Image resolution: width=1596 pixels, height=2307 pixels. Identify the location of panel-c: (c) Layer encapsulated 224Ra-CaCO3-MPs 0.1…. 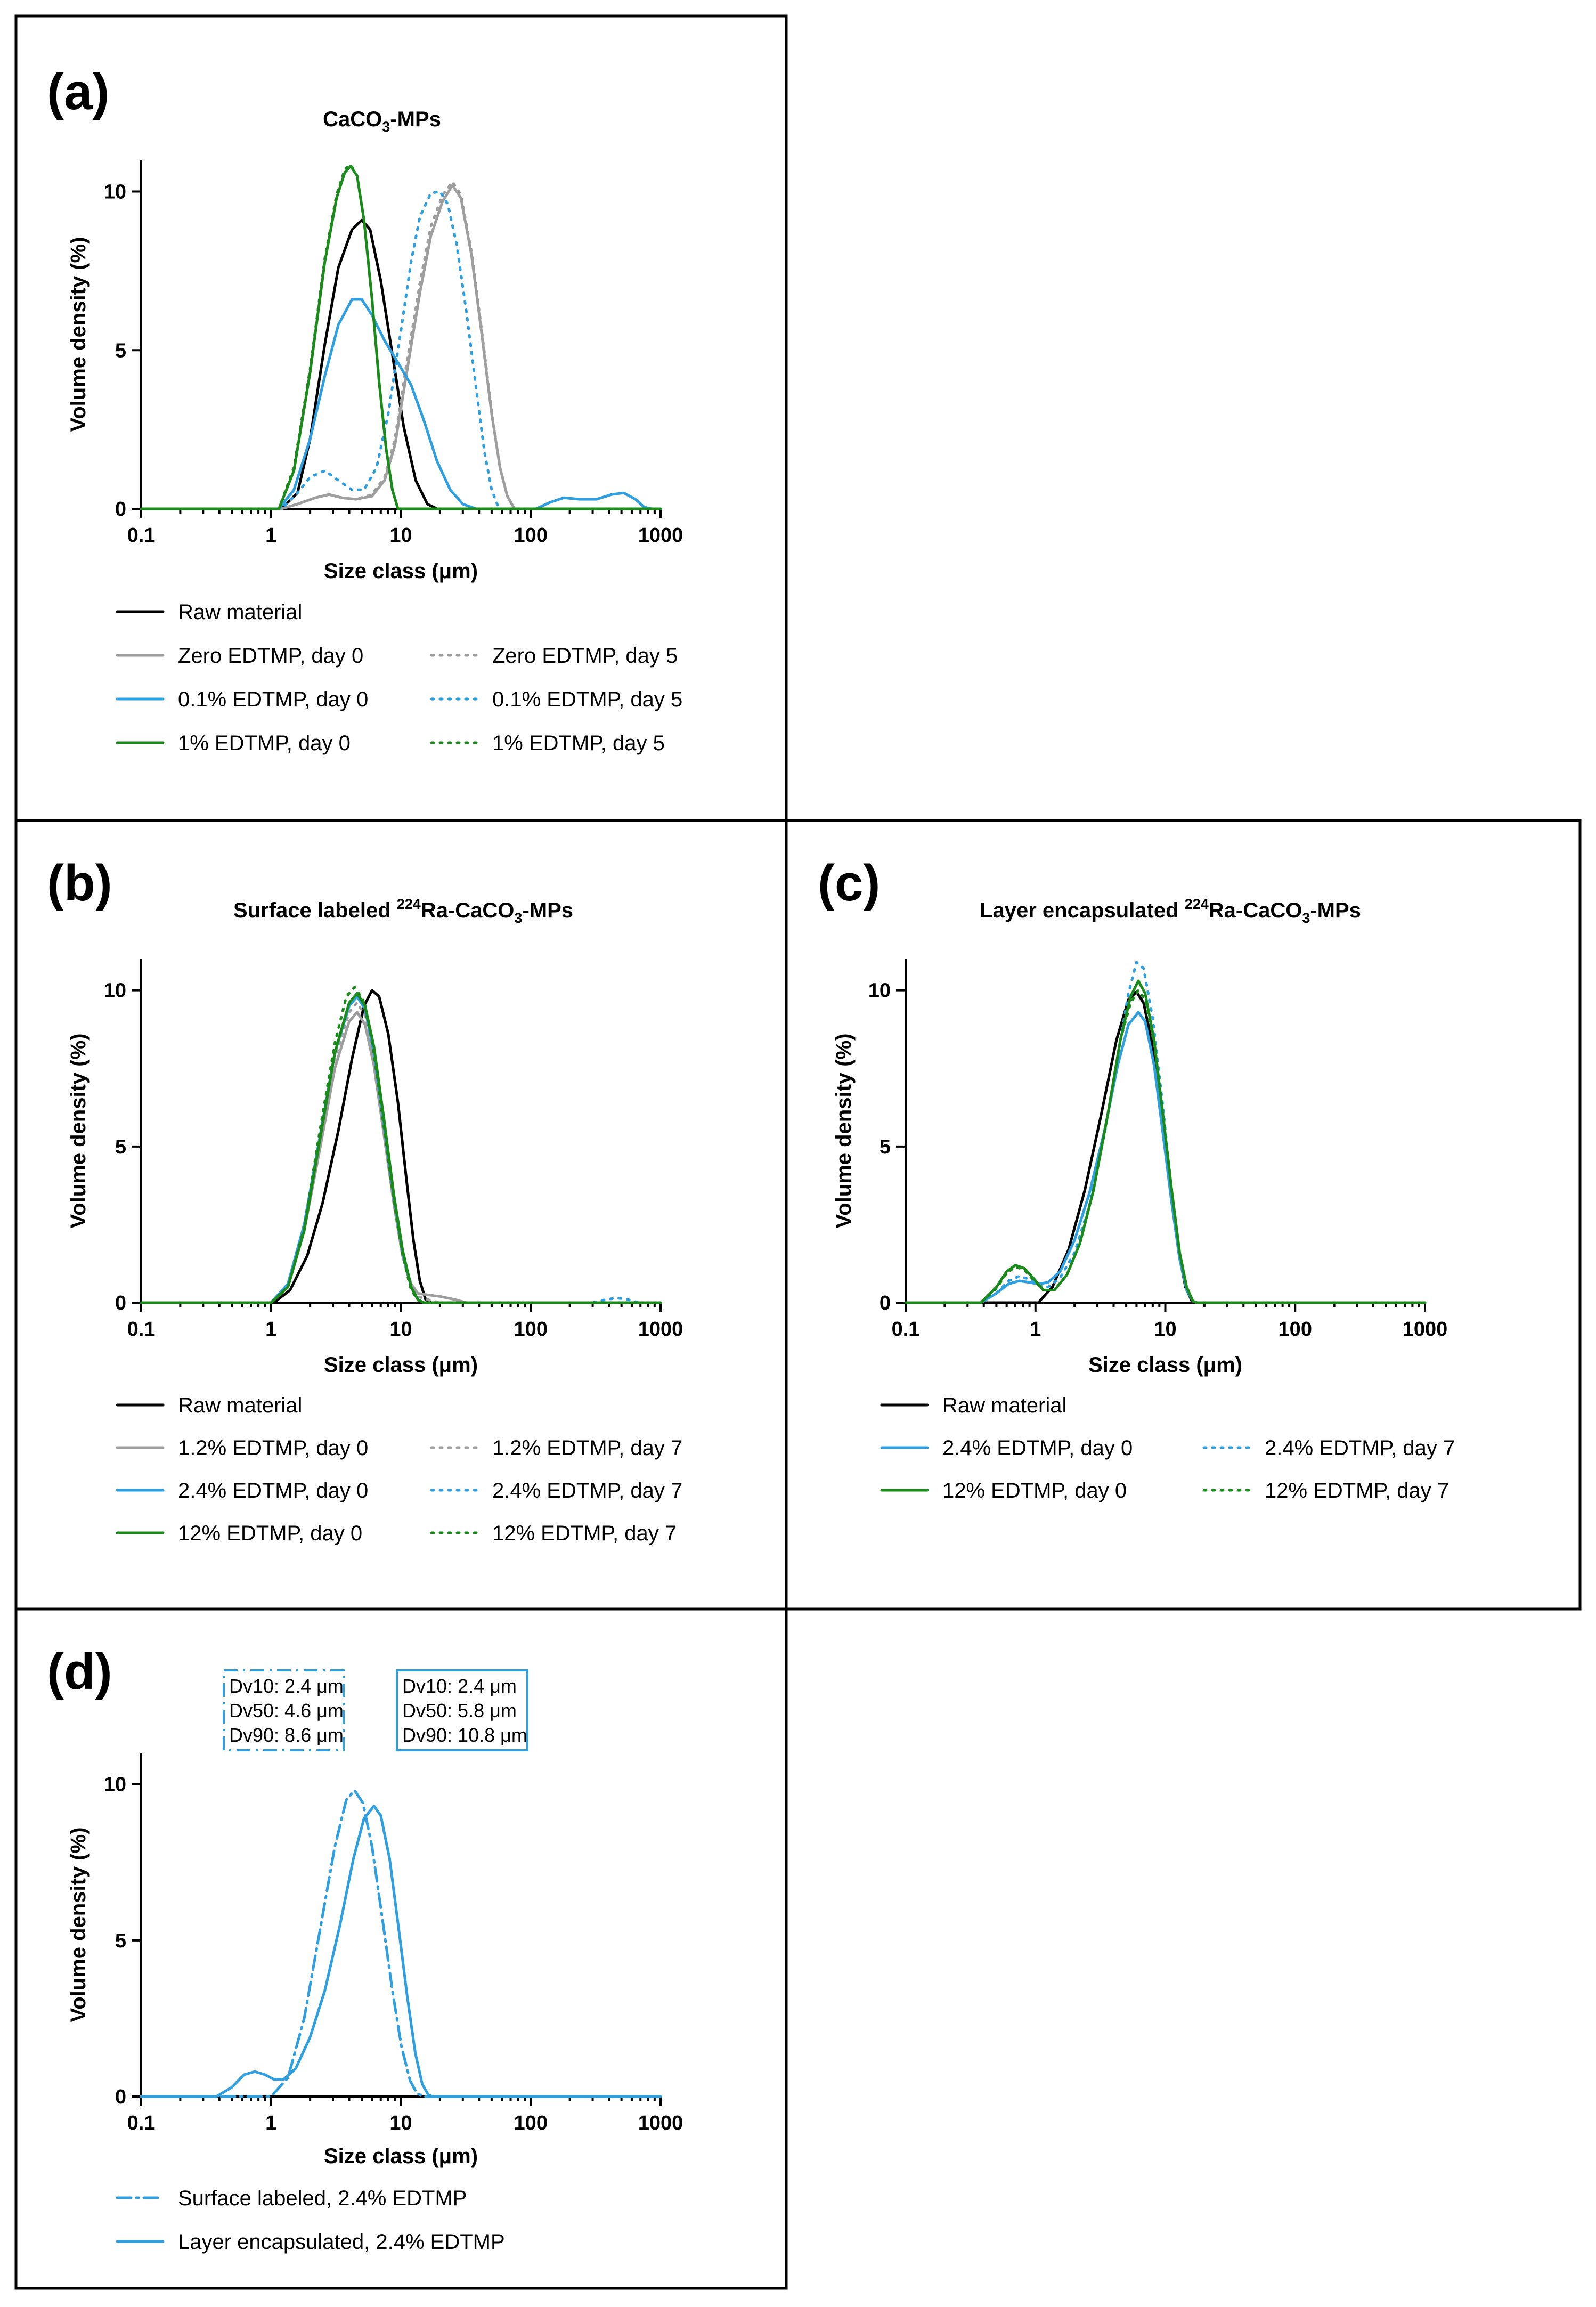
(1136, 1178).